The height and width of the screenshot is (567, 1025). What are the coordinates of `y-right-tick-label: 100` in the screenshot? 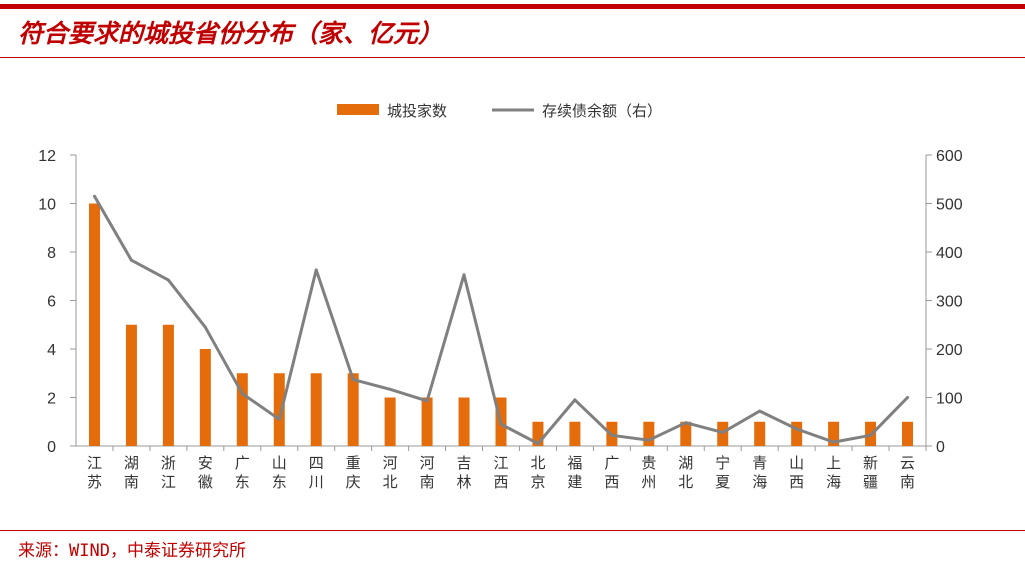 It's located at (949, 399).